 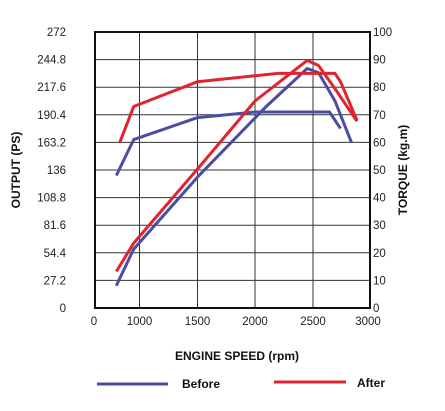 What do you see at coordinates (379, 116) in the screenshot?
I see `y-right-tick-label: 70` at bounding box center [379, 116].